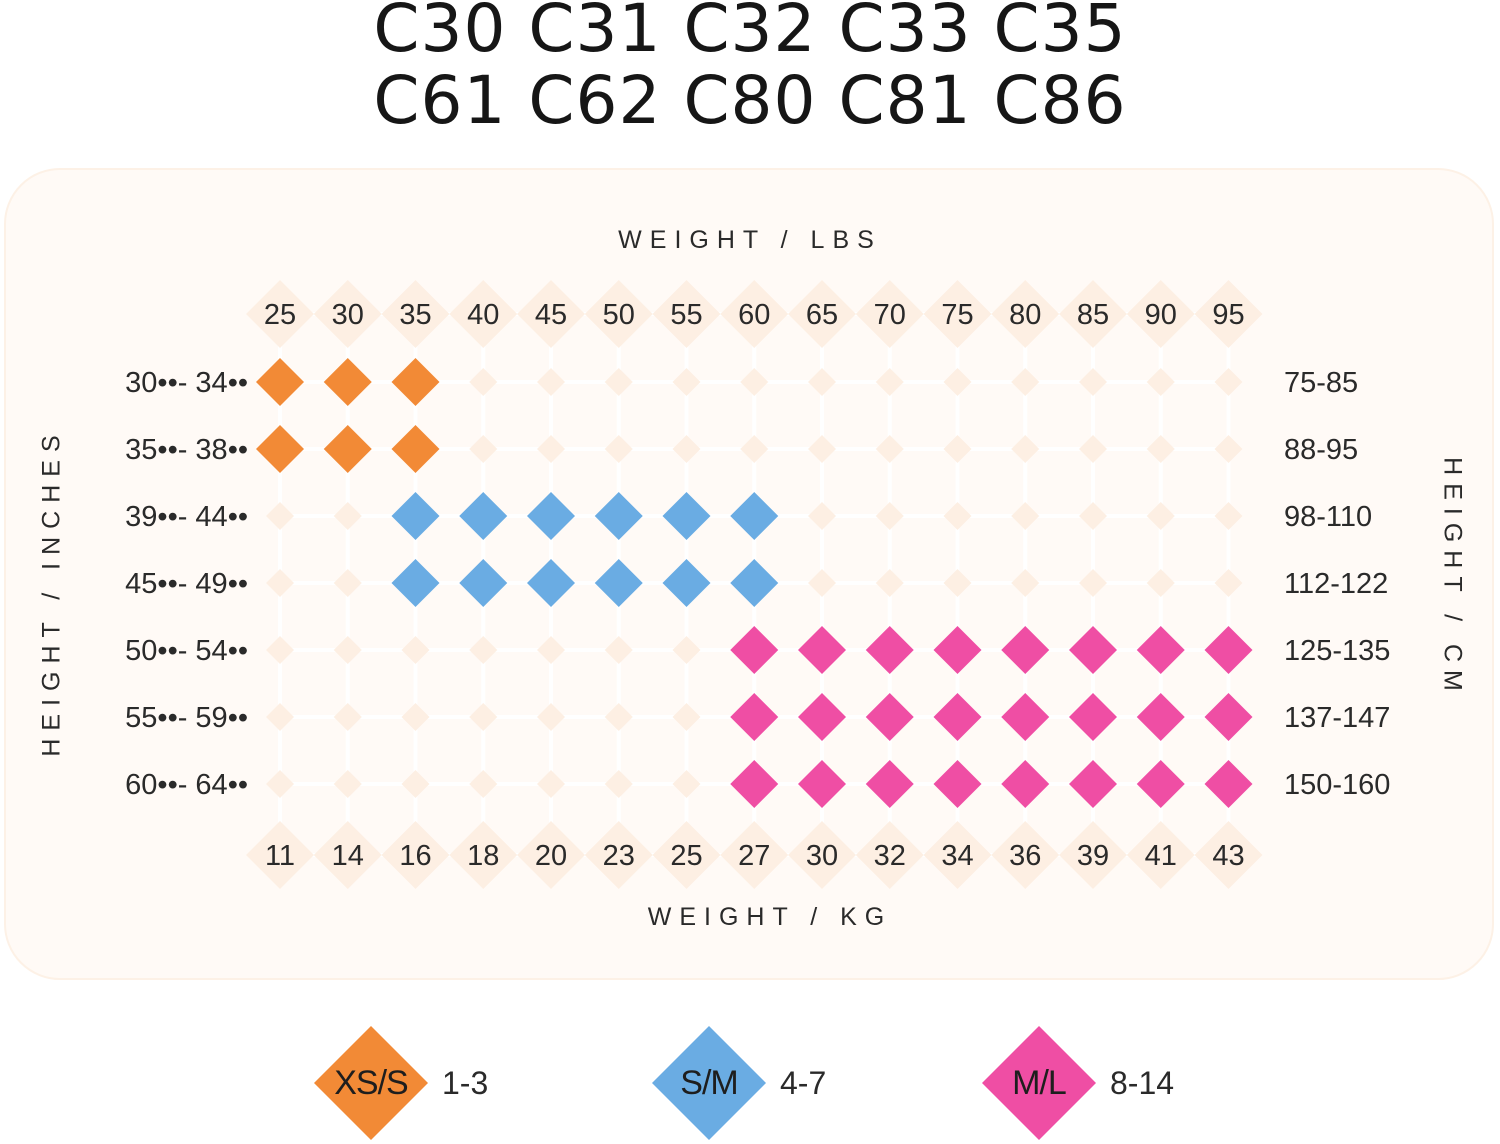 The width and height of the screenshot is (1500, 1144). I want to click on x-tick-label-kg: 43, so click(1228, 856).